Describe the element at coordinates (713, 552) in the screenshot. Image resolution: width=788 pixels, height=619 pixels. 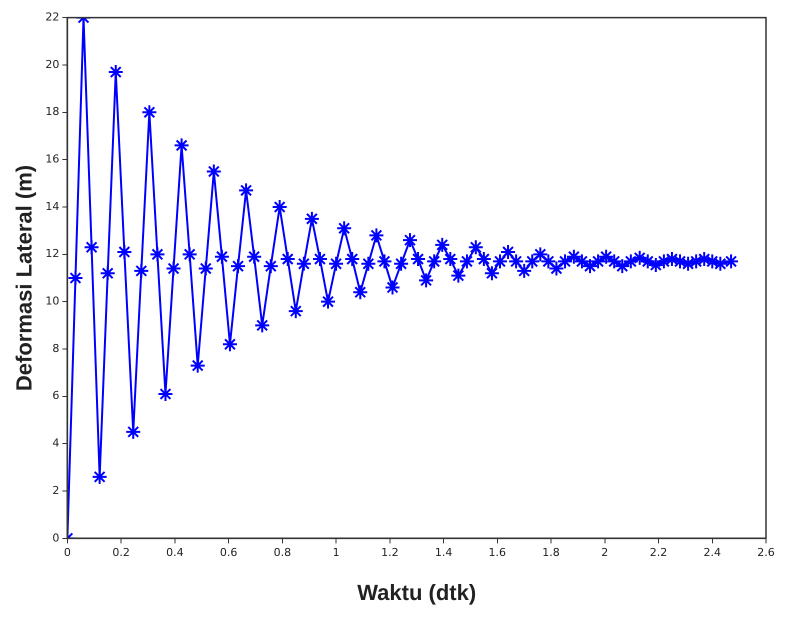
I see `x-tick-label: 2.4` at that location.